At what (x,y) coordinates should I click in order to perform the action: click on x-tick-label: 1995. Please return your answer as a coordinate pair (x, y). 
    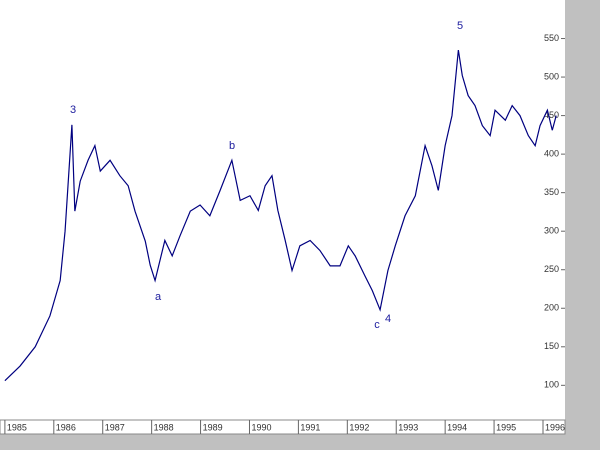
    Looking at the image, I should click on (506, 427).